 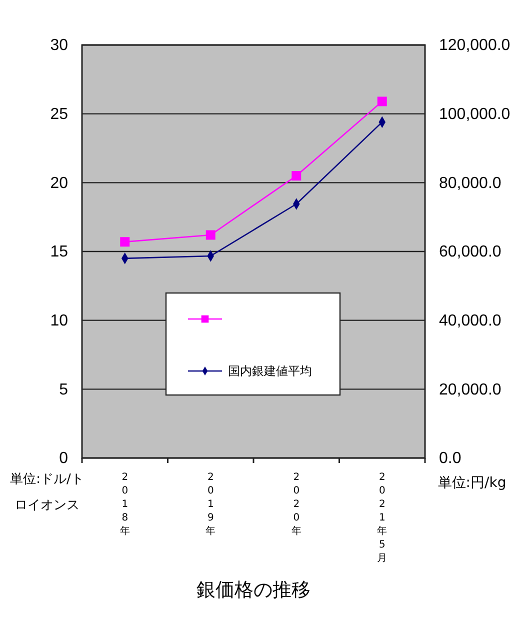 What do you see at coordinates (47, 492) in the screenshot?
I see `y-axis-title: 単位:ドル/トロイオンス` at bounding box center [47, 492].